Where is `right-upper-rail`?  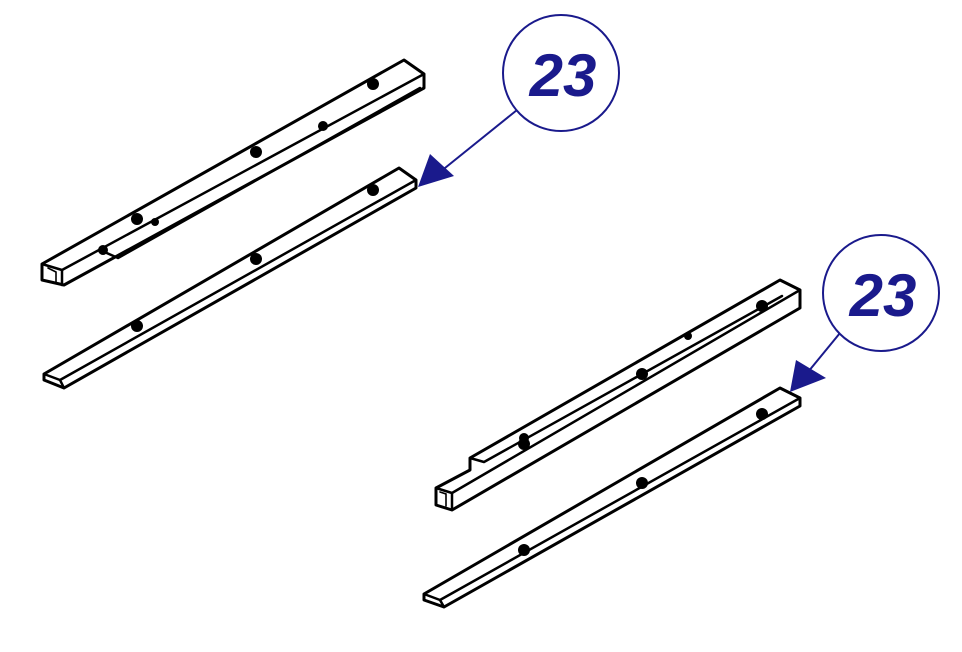 right-upper-rail is located at coordinates (618, 395).